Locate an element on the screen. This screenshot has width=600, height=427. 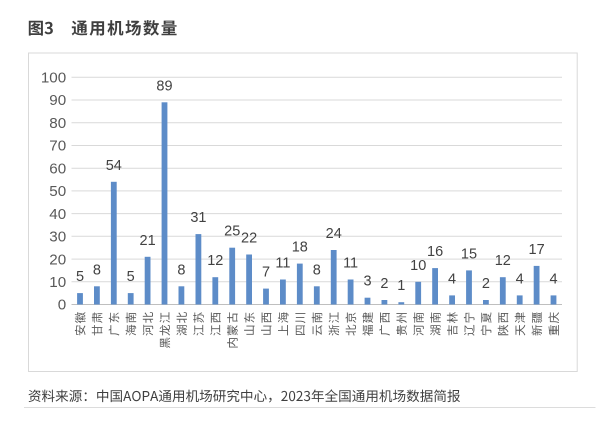
svg-text: 20 is located at coordinates (57, 259).